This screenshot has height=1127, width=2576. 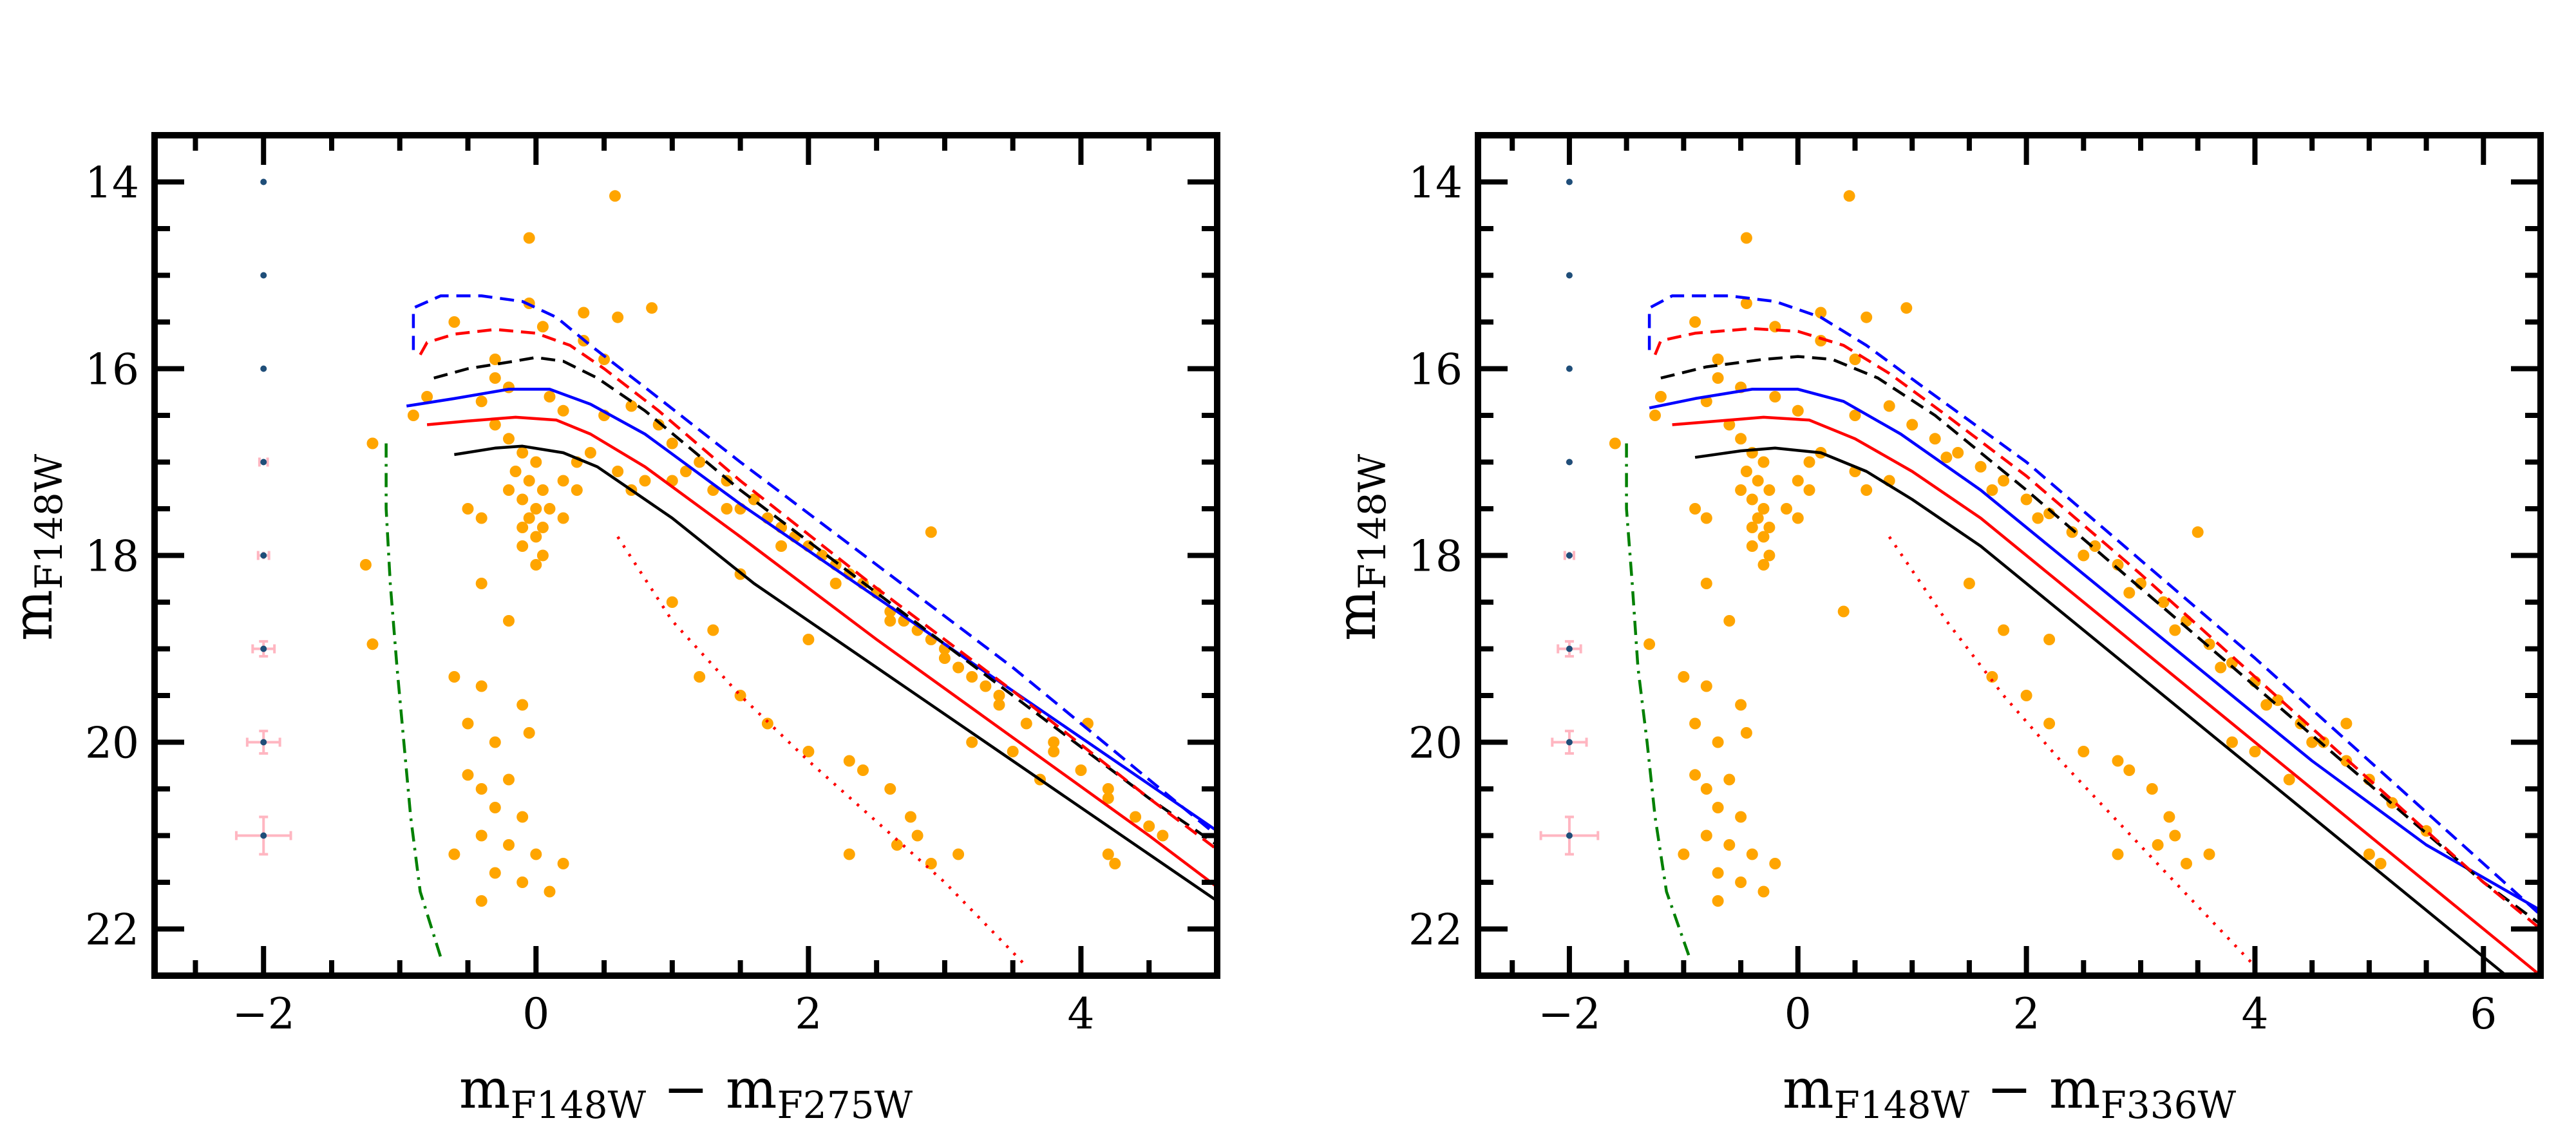 What do you see at coordinates (1808, 1089) in the screenshot?
I see `right-xlabel-m1: m` at bounding box center [1808, 1089].